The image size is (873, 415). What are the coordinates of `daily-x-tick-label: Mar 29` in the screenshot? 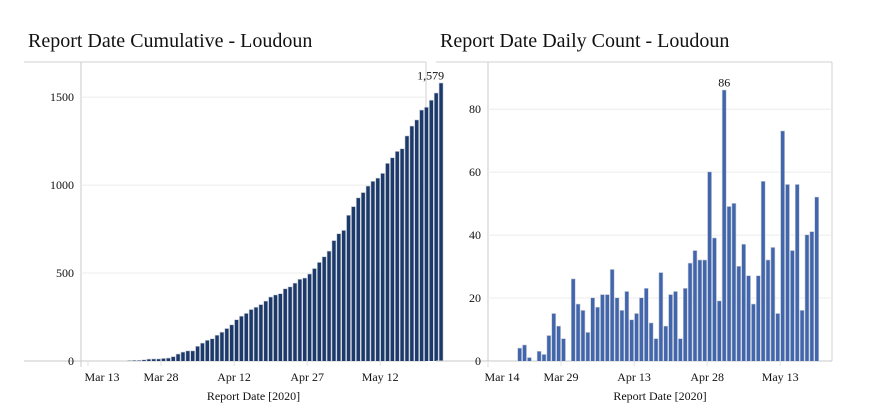 It's located at (561, 377).